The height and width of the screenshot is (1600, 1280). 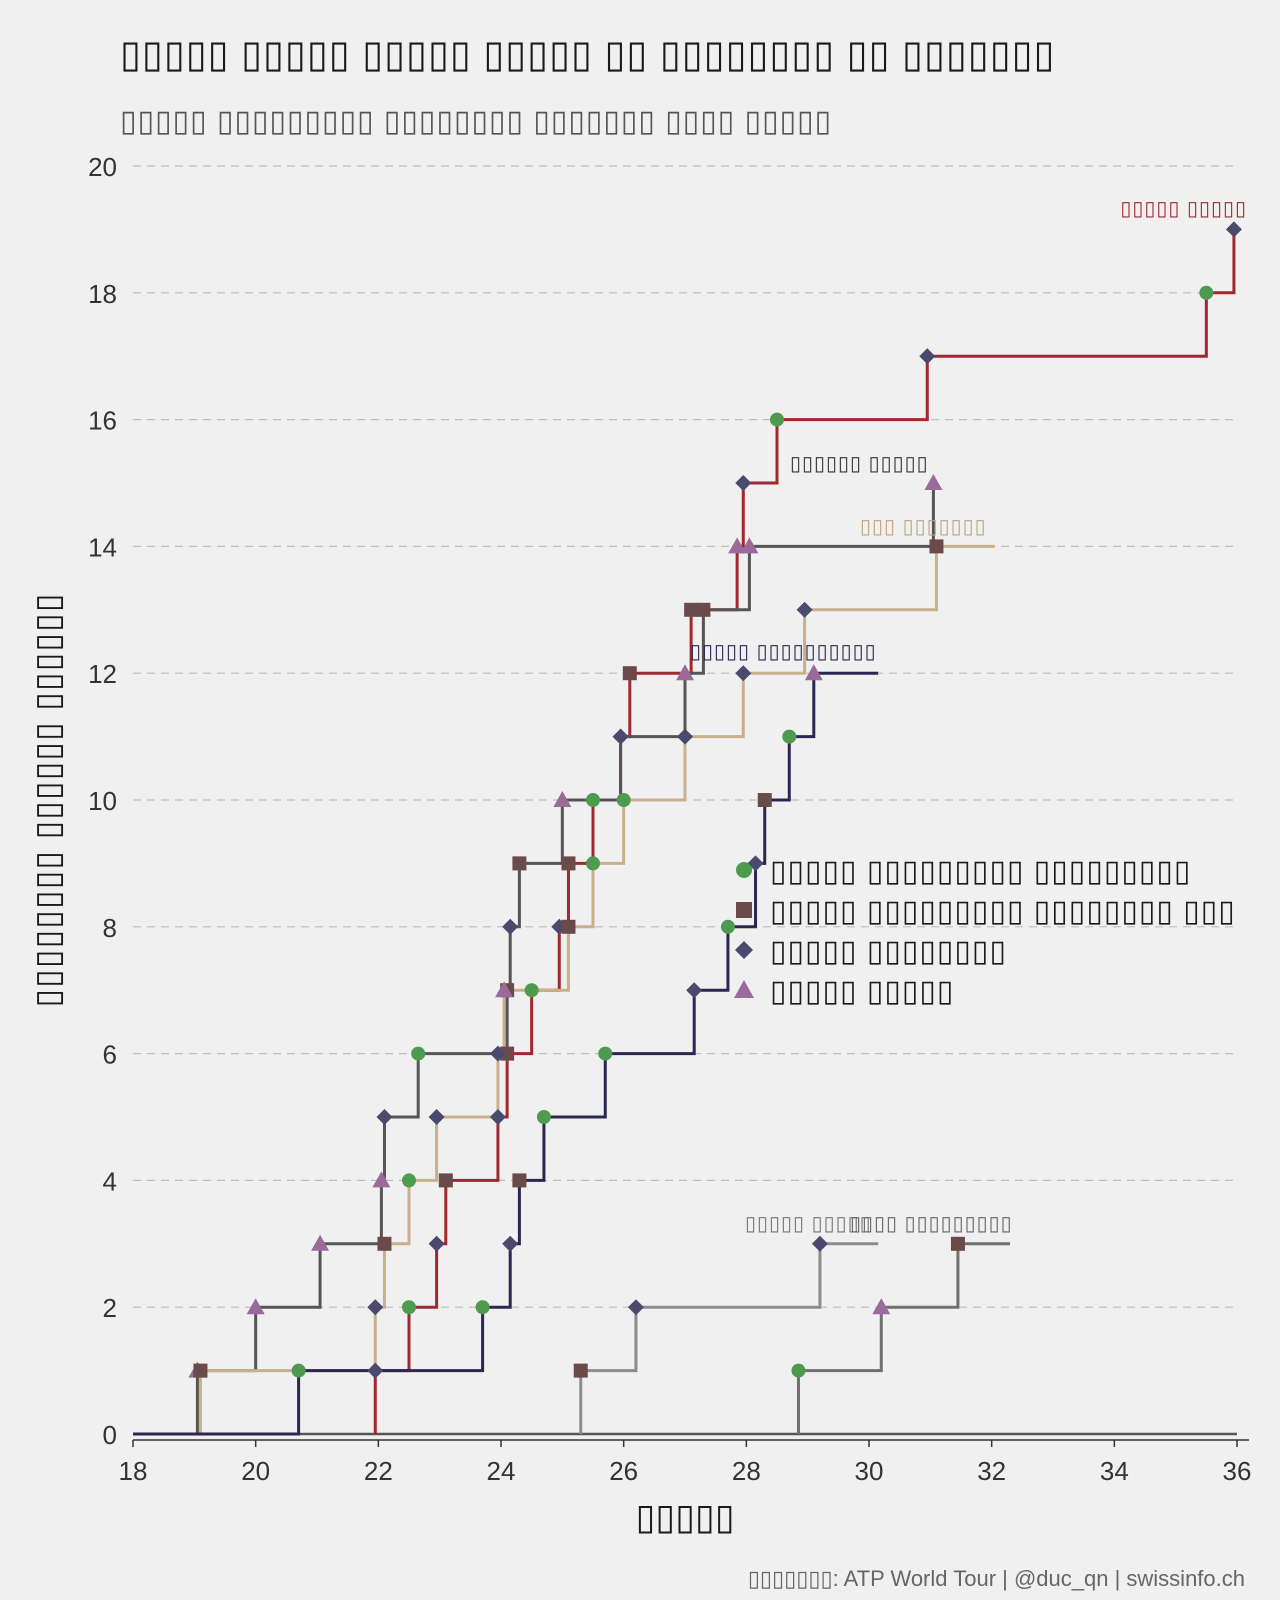 I want to click on x-tick-label: 30, so click(x=869, y=1471).